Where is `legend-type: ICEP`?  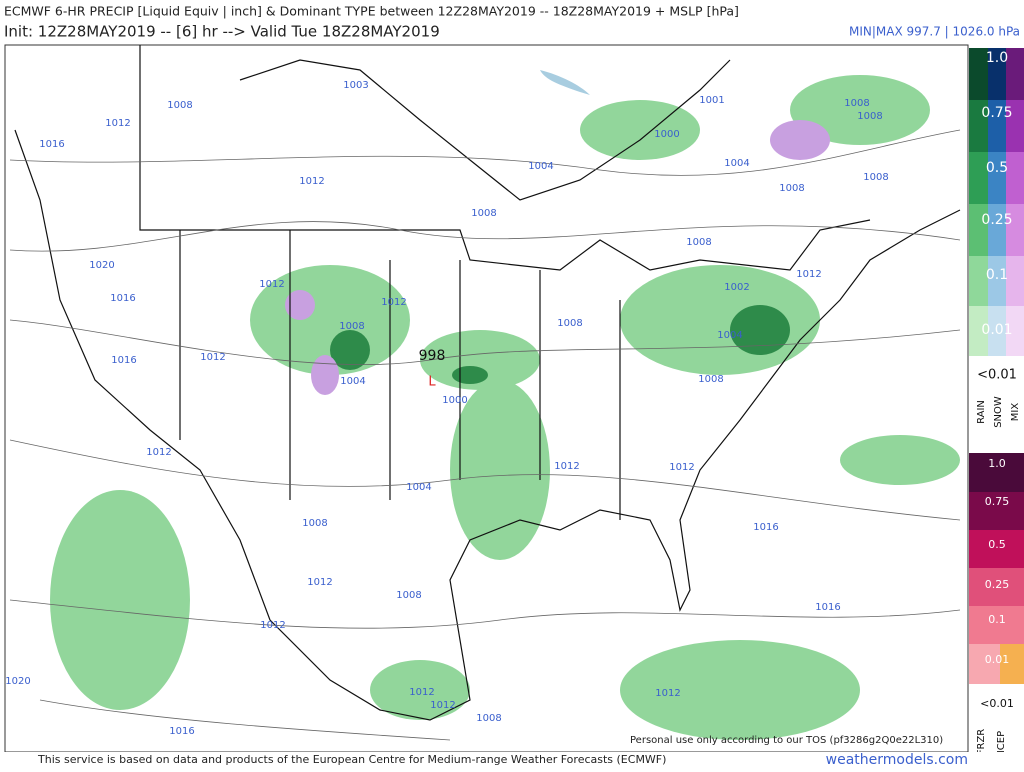 legend-type: ICEP is located at coordinates (1001, 742).